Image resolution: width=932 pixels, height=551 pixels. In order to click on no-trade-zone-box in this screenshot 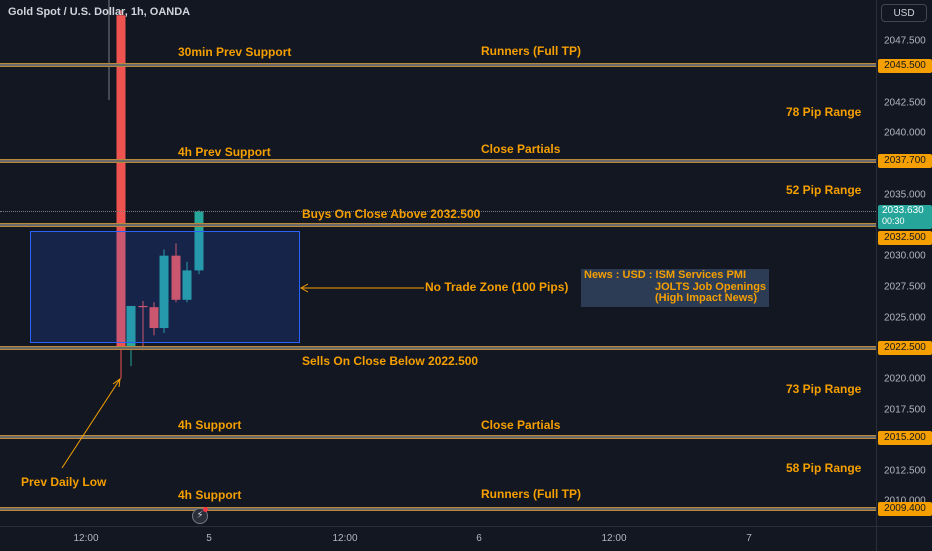, I will do `click(165, 287)`.